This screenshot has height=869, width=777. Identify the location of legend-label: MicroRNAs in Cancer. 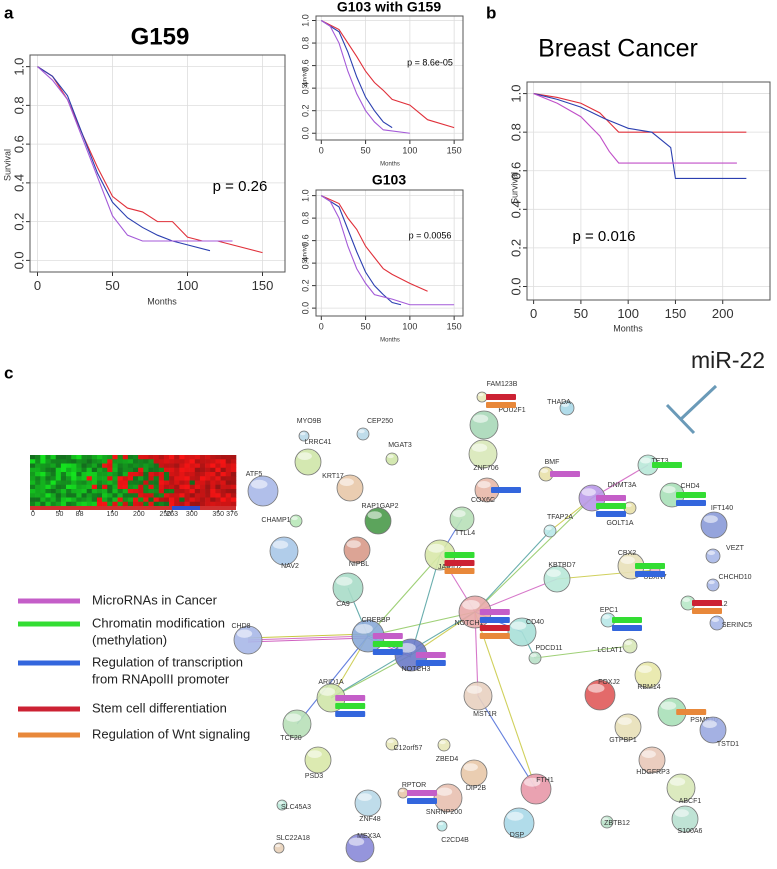
(155, 599).